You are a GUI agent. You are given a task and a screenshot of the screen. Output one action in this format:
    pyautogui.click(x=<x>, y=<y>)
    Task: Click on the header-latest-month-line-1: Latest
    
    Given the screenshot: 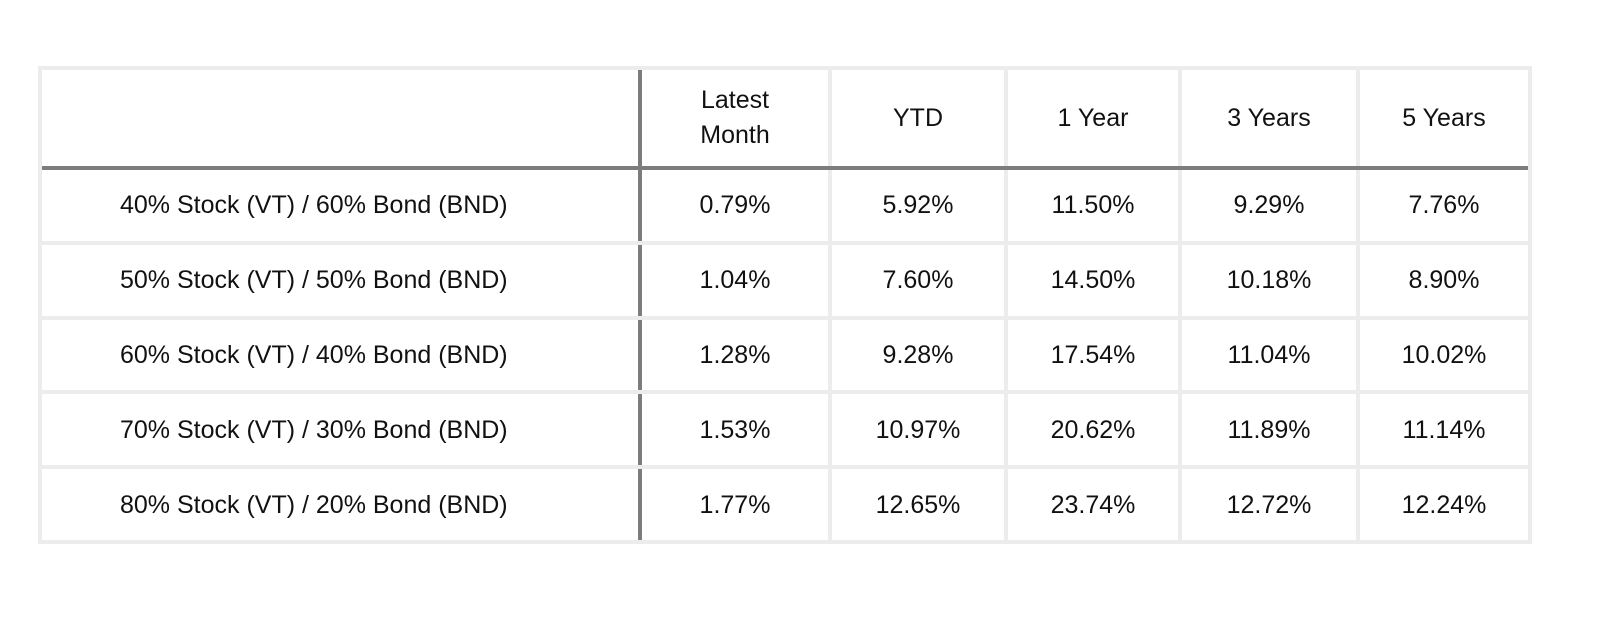 What is the action you would take?
    pyautogui.click(x=735, y=100)
    